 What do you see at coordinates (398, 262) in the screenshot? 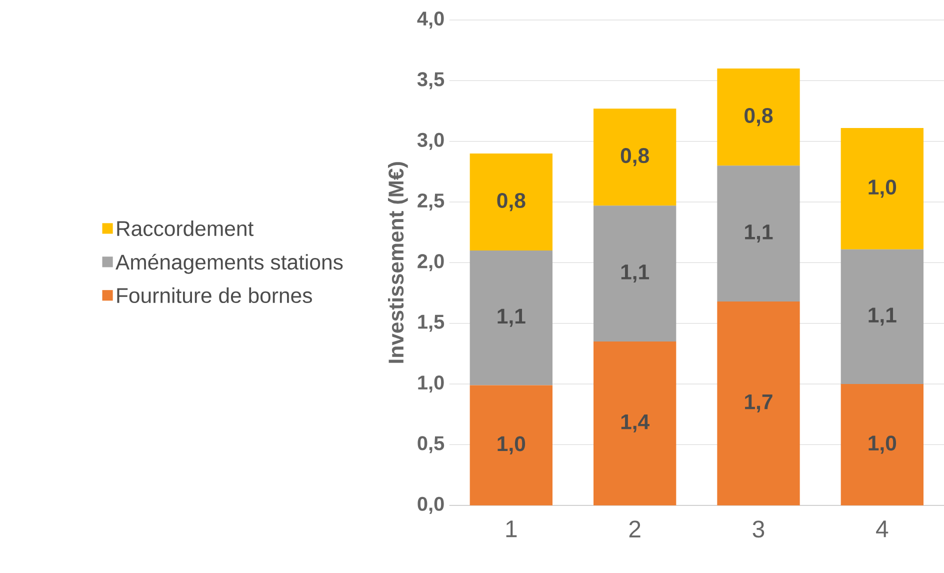
I see `y-axis-title: Investissement (M€)` at bounding box center [398, 262].